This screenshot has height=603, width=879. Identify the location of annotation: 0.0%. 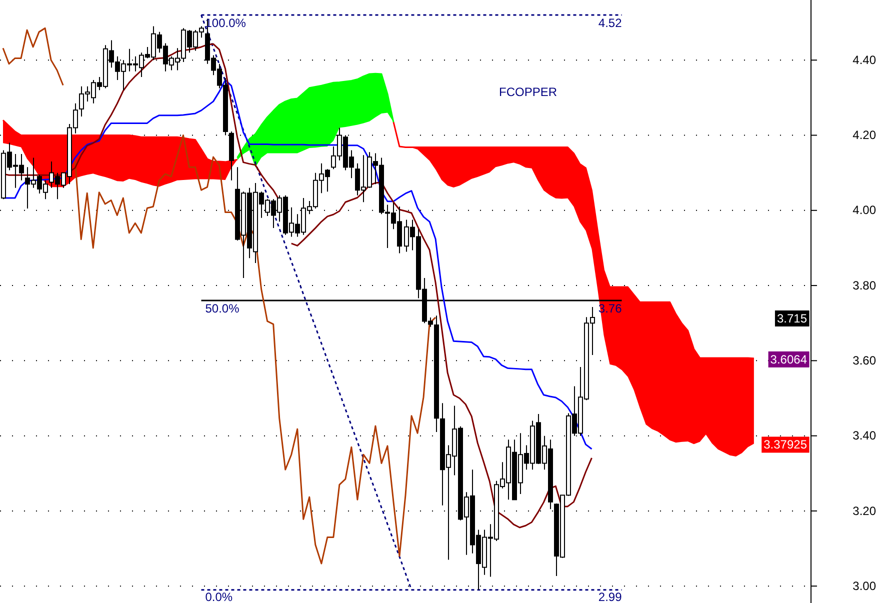
(219, 596).